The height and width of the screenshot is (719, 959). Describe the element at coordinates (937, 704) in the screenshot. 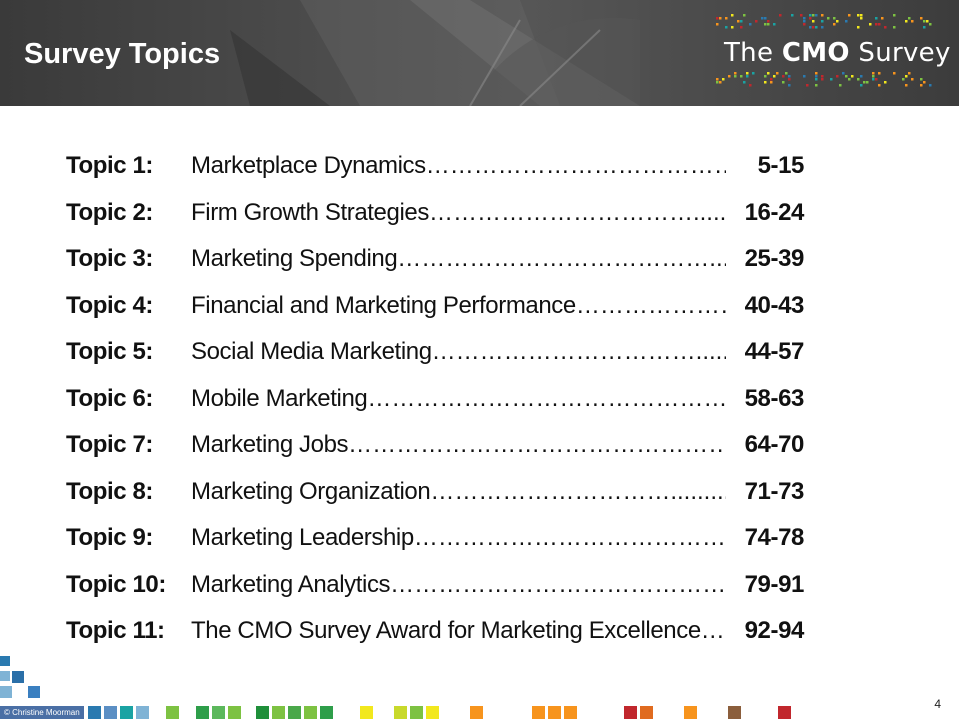

I see `page-number: 4` at that location.